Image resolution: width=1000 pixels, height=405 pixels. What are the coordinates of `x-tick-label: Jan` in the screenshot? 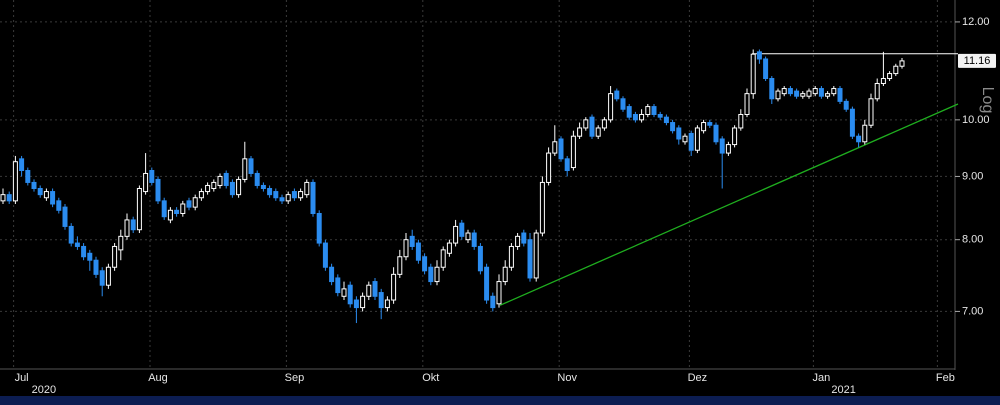 It's located at (822, 378).